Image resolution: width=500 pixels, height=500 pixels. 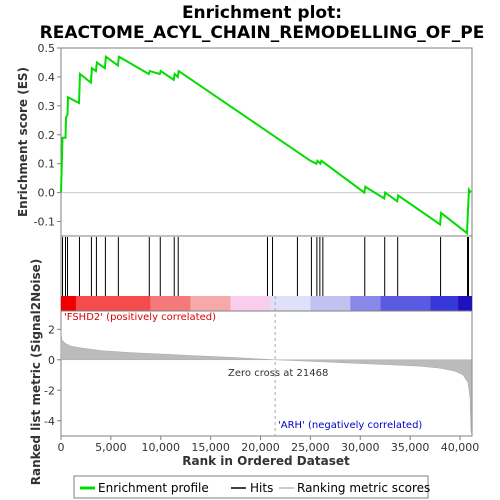 I want to click on rank-y-tick-label: -4, so click(x=49, y=421).